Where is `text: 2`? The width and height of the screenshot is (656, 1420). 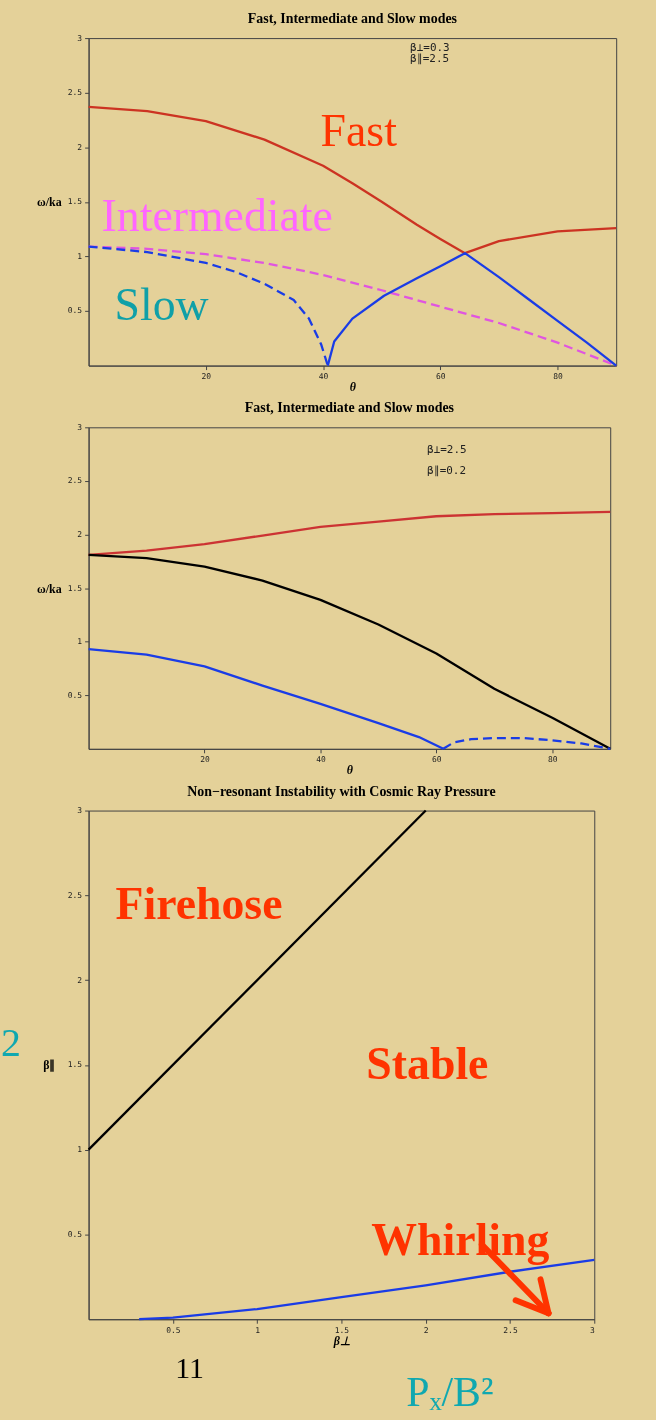 text: 2 is located at coordinates (11, 1043).